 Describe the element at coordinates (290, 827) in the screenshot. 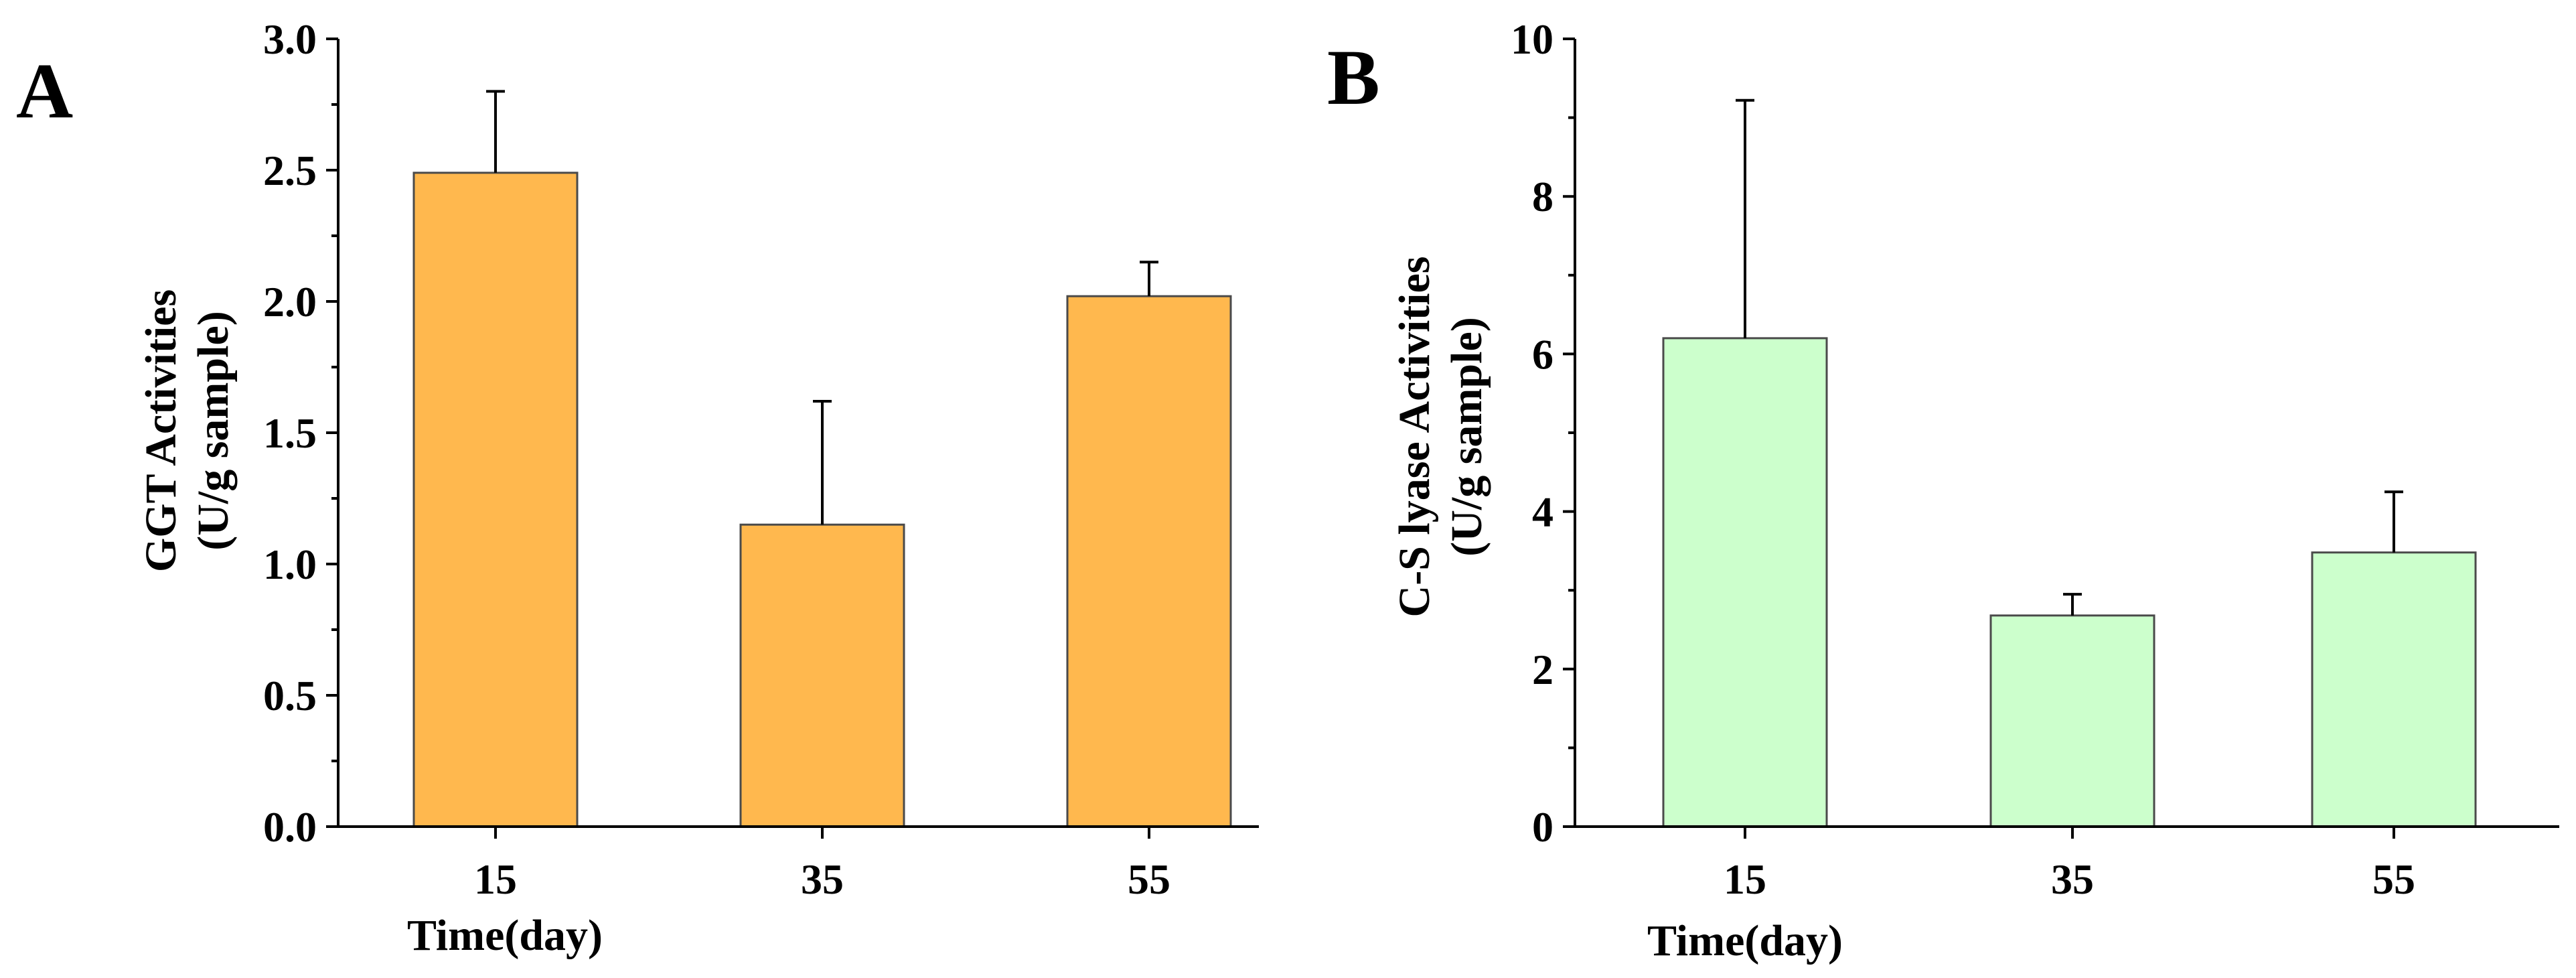

I see `y-tick-label: 0.0` at that location.